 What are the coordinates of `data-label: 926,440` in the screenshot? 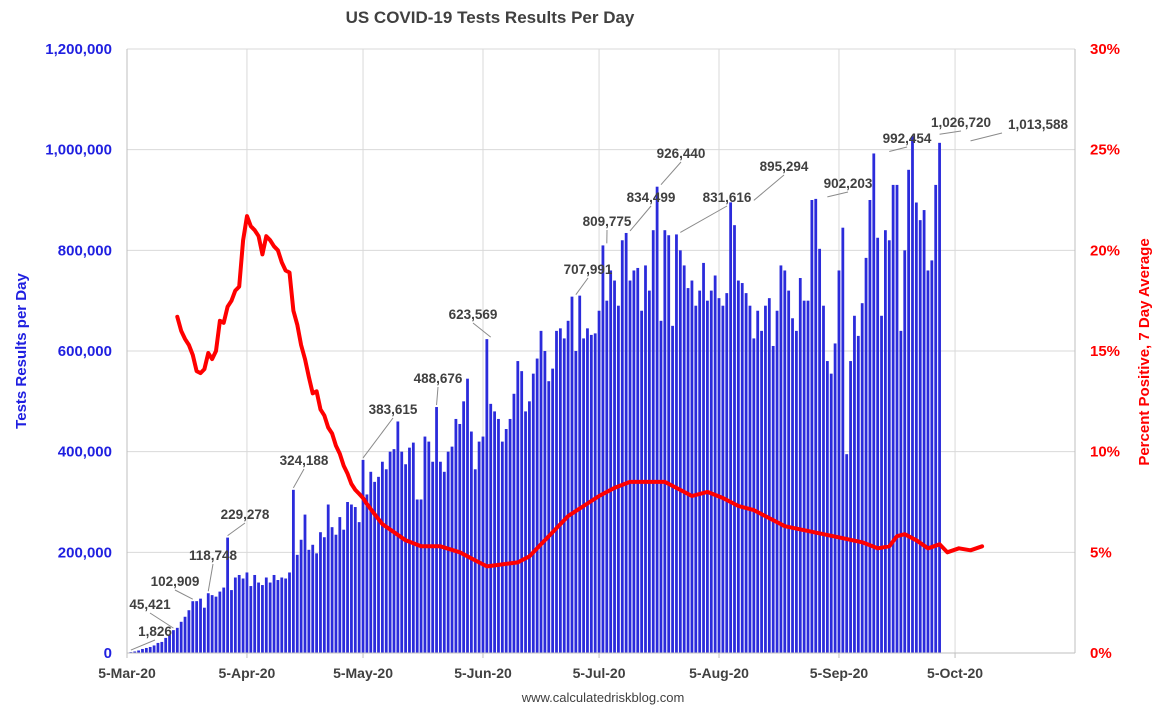 It's located at (681, 153).